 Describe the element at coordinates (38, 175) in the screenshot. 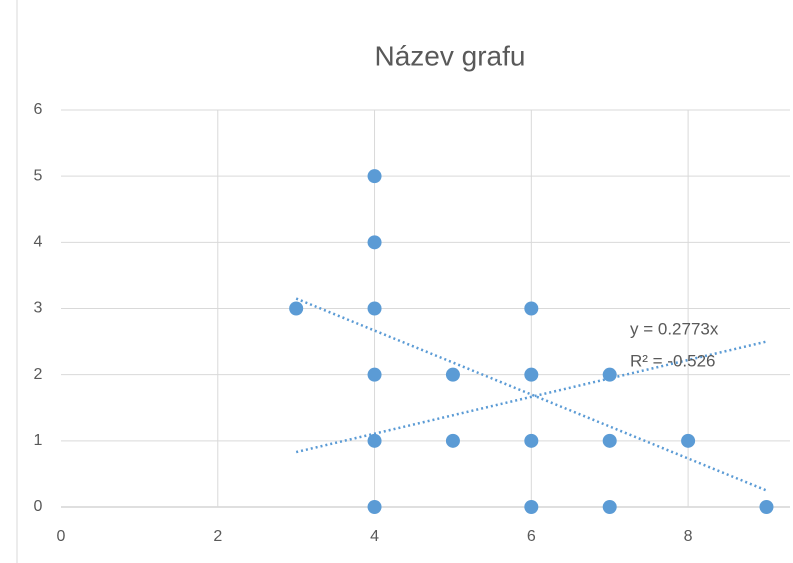

I see `y-tick-label: 5` at that location.